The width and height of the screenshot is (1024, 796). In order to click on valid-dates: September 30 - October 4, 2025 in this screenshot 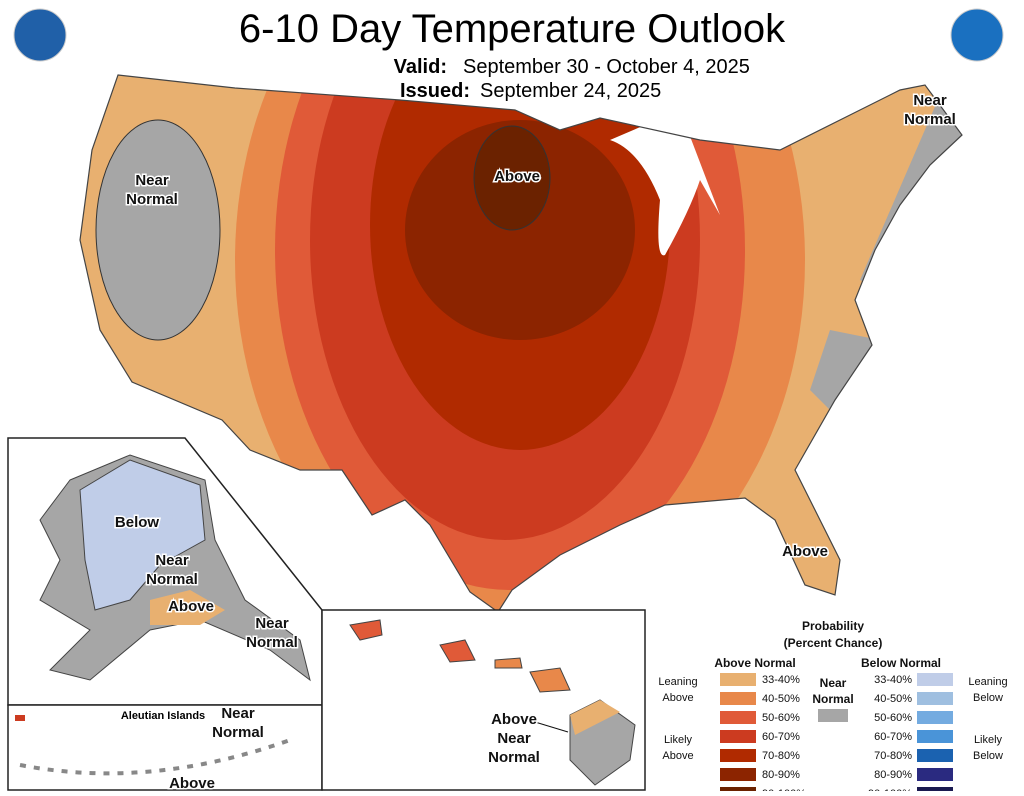, I will do `click(606, 67)`.